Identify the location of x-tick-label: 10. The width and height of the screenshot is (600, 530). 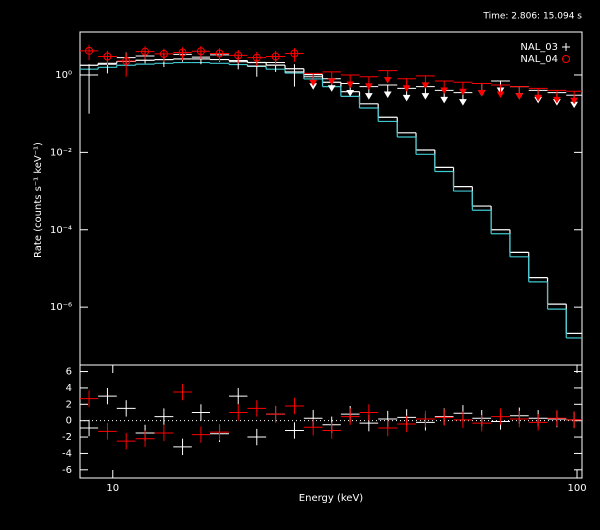
(112, 488).